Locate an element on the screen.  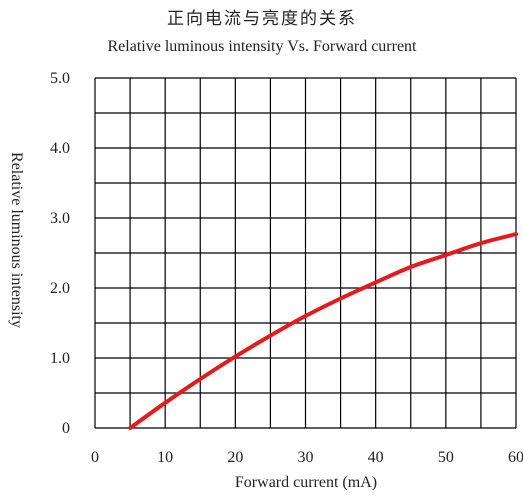
x-tick-label-3: 30 is located at coordinates (306, 457).